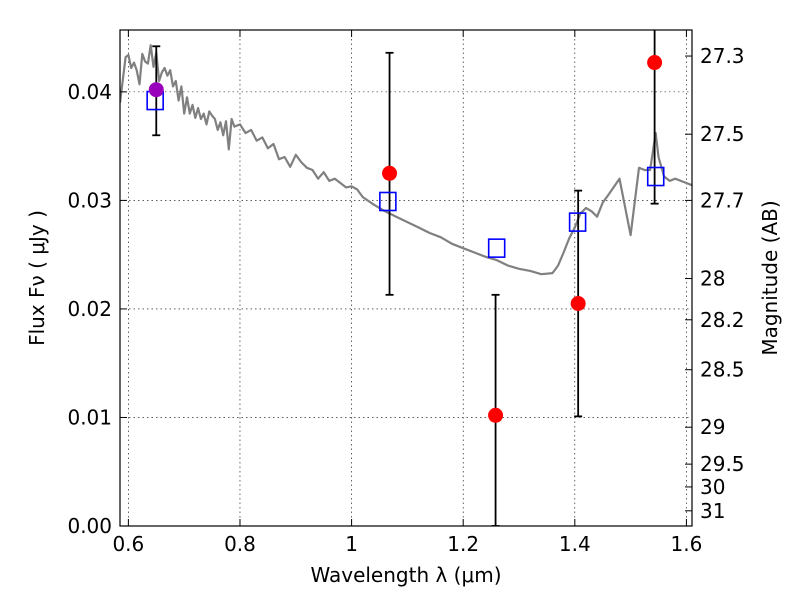  Describe the element at coordinates (89, 526) in the screenshot. I see `y-tick-label: 0.00` at that location.